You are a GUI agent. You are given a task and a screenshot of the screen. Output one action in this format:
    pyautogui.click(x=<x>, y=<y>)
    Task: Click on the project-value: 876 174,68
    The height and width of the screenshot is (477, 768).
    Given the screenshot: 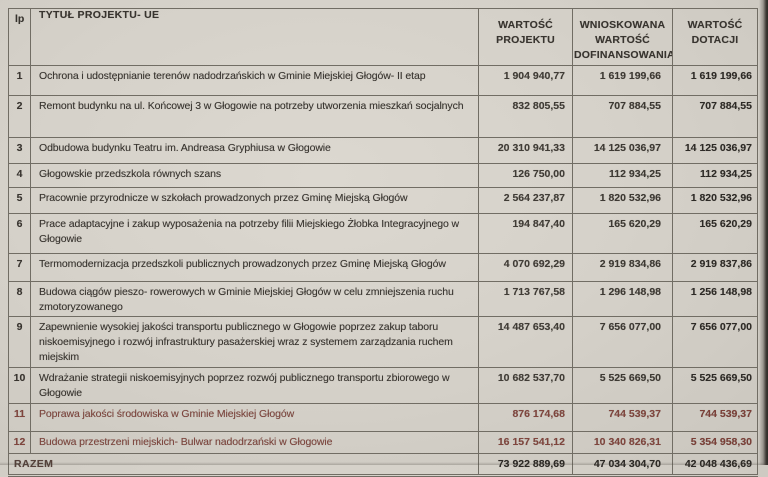 What is the action you would take?
    pyautogui.click(x=525, y=417)
    